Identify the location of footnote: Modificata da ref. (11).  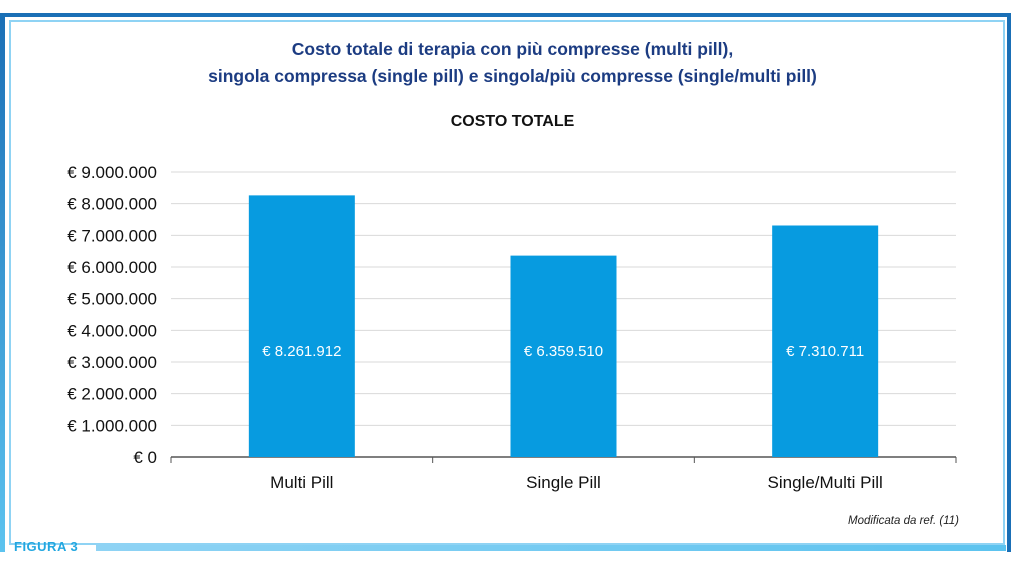
(903, 521).